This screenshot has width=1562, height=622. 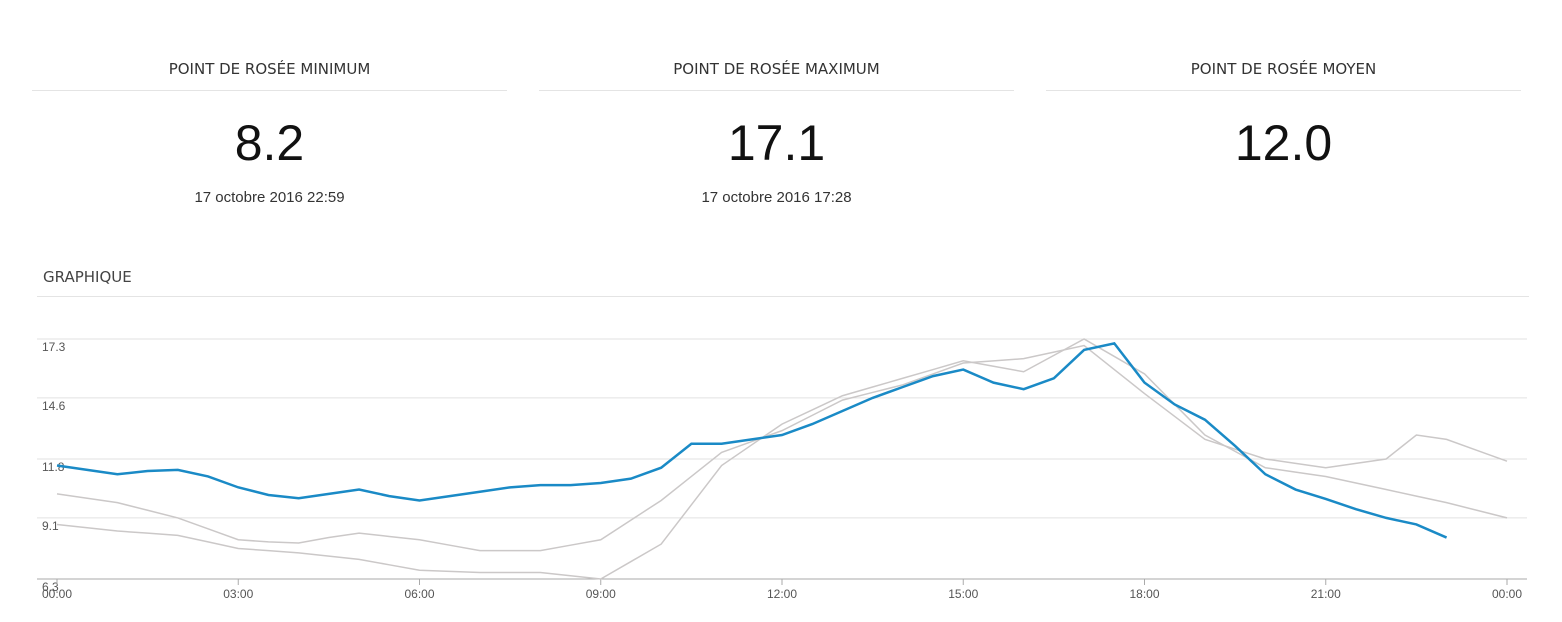 What do you see at coordinates (776, 197) in the screenshot?
I see `stat-date: 17 octobre 2016 17:28` at bounding box center [776, 197].